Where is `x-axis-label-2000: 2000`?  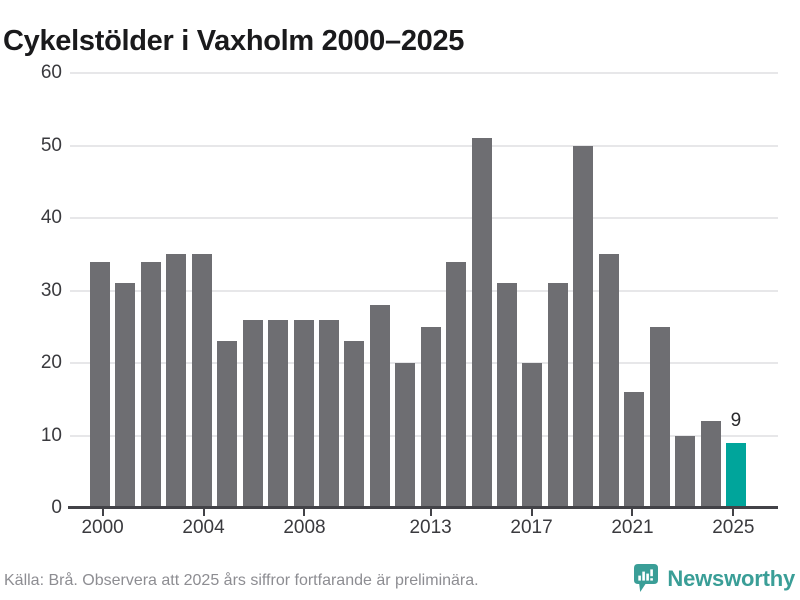
x-axis-label-2000: 2000 is located at coordinates (102, 527).